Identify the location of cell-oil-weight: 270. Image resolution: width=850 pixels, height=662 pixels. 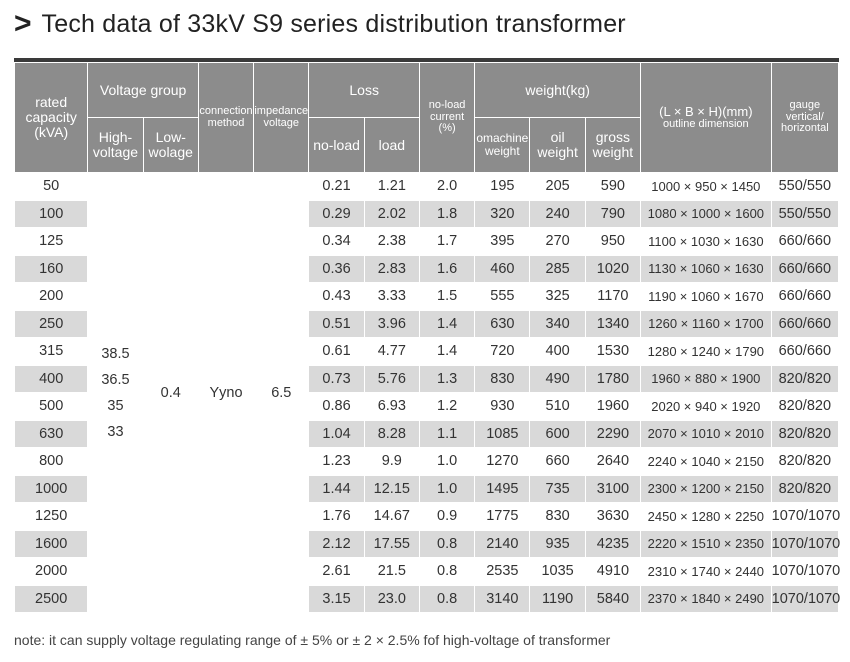
(557, 241).